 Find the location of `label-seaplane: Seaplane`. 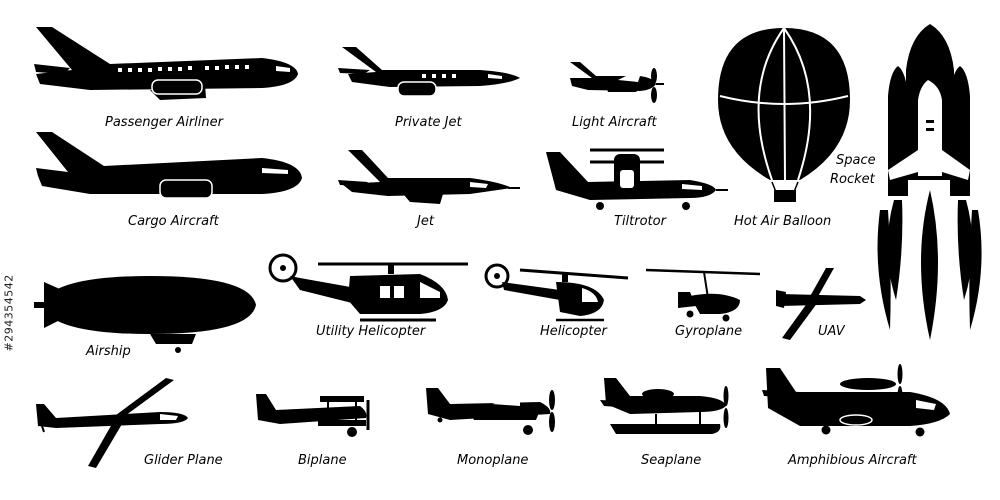

label-seaplane: Seaplane is located at coordinates (671, 460).